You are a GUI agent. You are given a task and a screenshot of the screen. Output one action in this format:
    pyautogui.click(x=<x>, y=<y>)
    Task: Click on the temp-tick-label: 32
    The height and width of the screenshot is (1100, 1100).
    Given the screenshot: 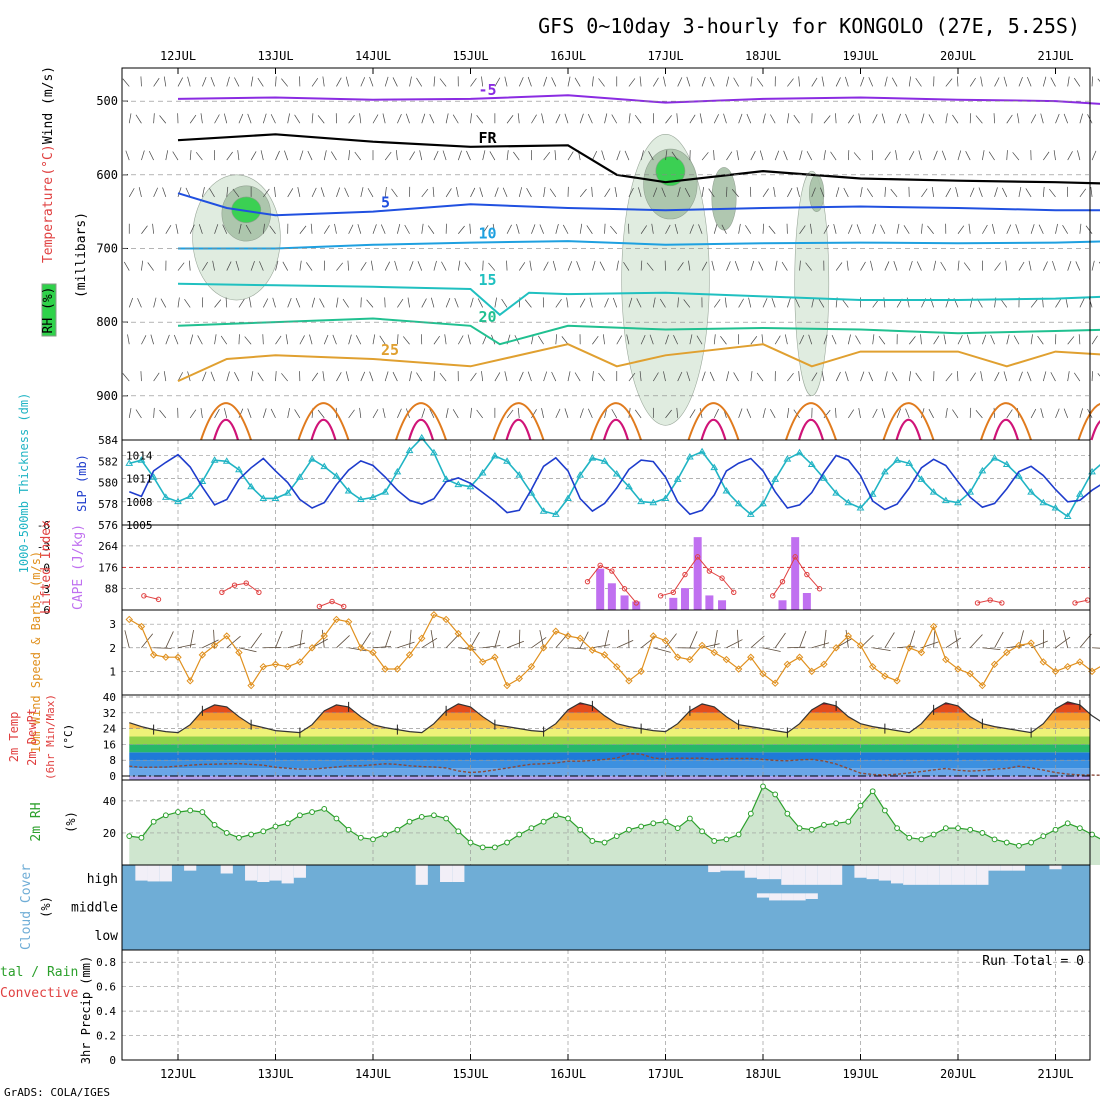 What is the action you would take?
    pyautogui.click(x=109, y=713)
    